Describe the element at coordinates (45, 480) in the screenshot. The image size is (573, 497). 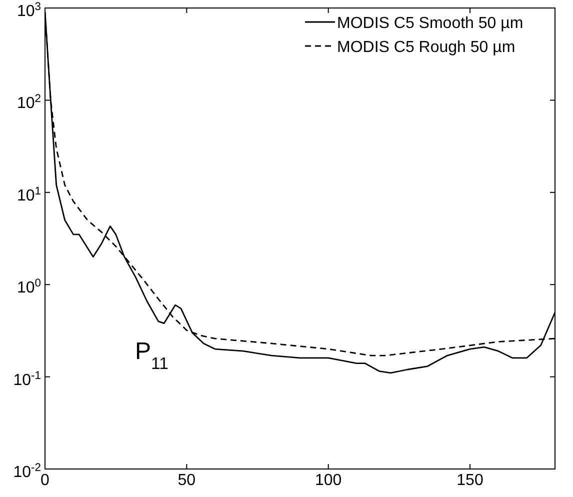
I see `x-tick-label: 0` at that location.